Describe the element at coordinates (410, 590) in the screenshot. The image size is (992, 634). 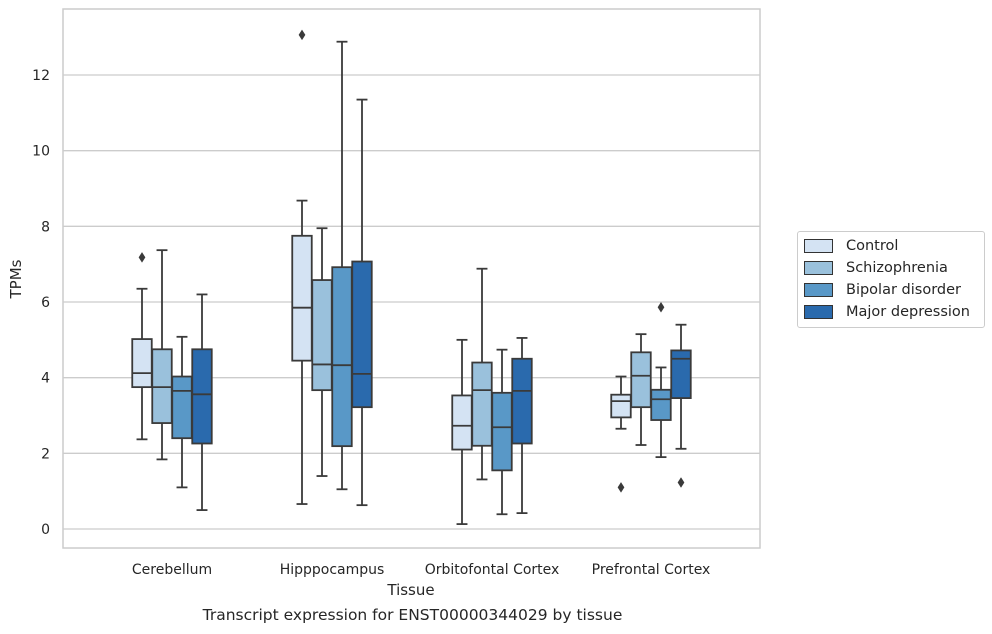
I see `x-axis-label: Tissue` at that location.